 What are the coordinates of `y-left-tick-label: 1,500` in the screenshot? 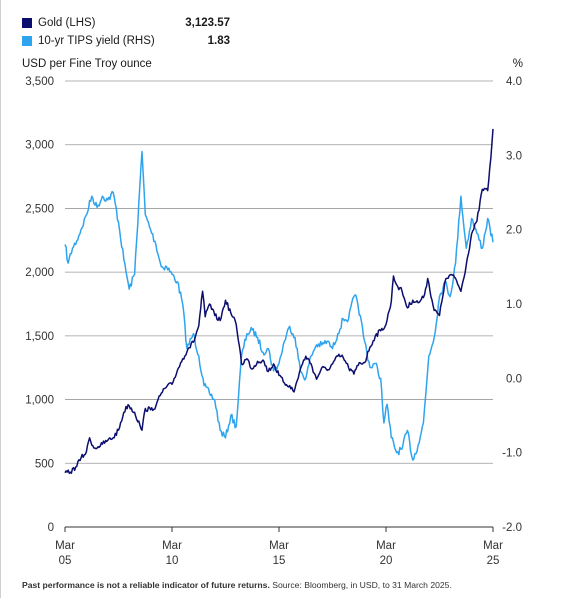 It's located at (39, 337).